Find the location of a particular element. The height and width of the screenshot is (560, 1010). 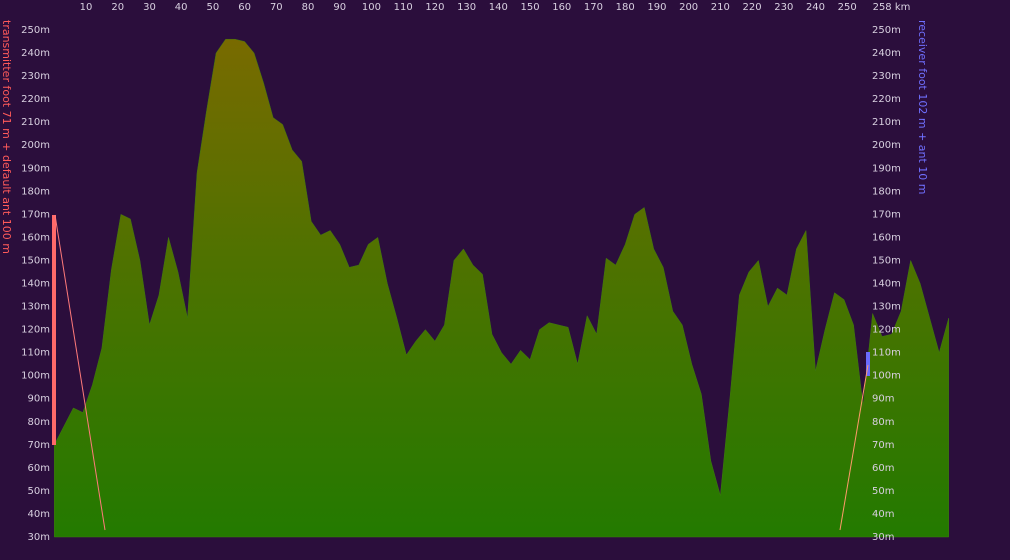

y-tick-label: 50m is located at coordinates (39, 491).